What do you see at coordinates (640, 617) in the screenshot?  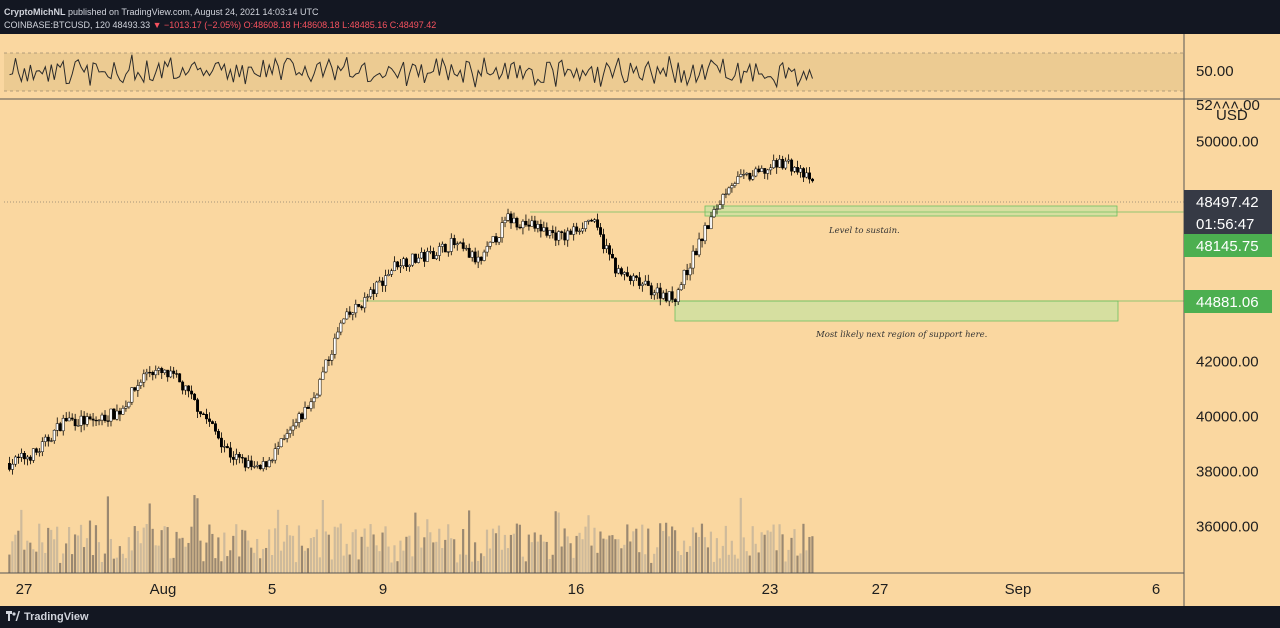 I see `footer: TradingView` at bounding box center [640, 617].